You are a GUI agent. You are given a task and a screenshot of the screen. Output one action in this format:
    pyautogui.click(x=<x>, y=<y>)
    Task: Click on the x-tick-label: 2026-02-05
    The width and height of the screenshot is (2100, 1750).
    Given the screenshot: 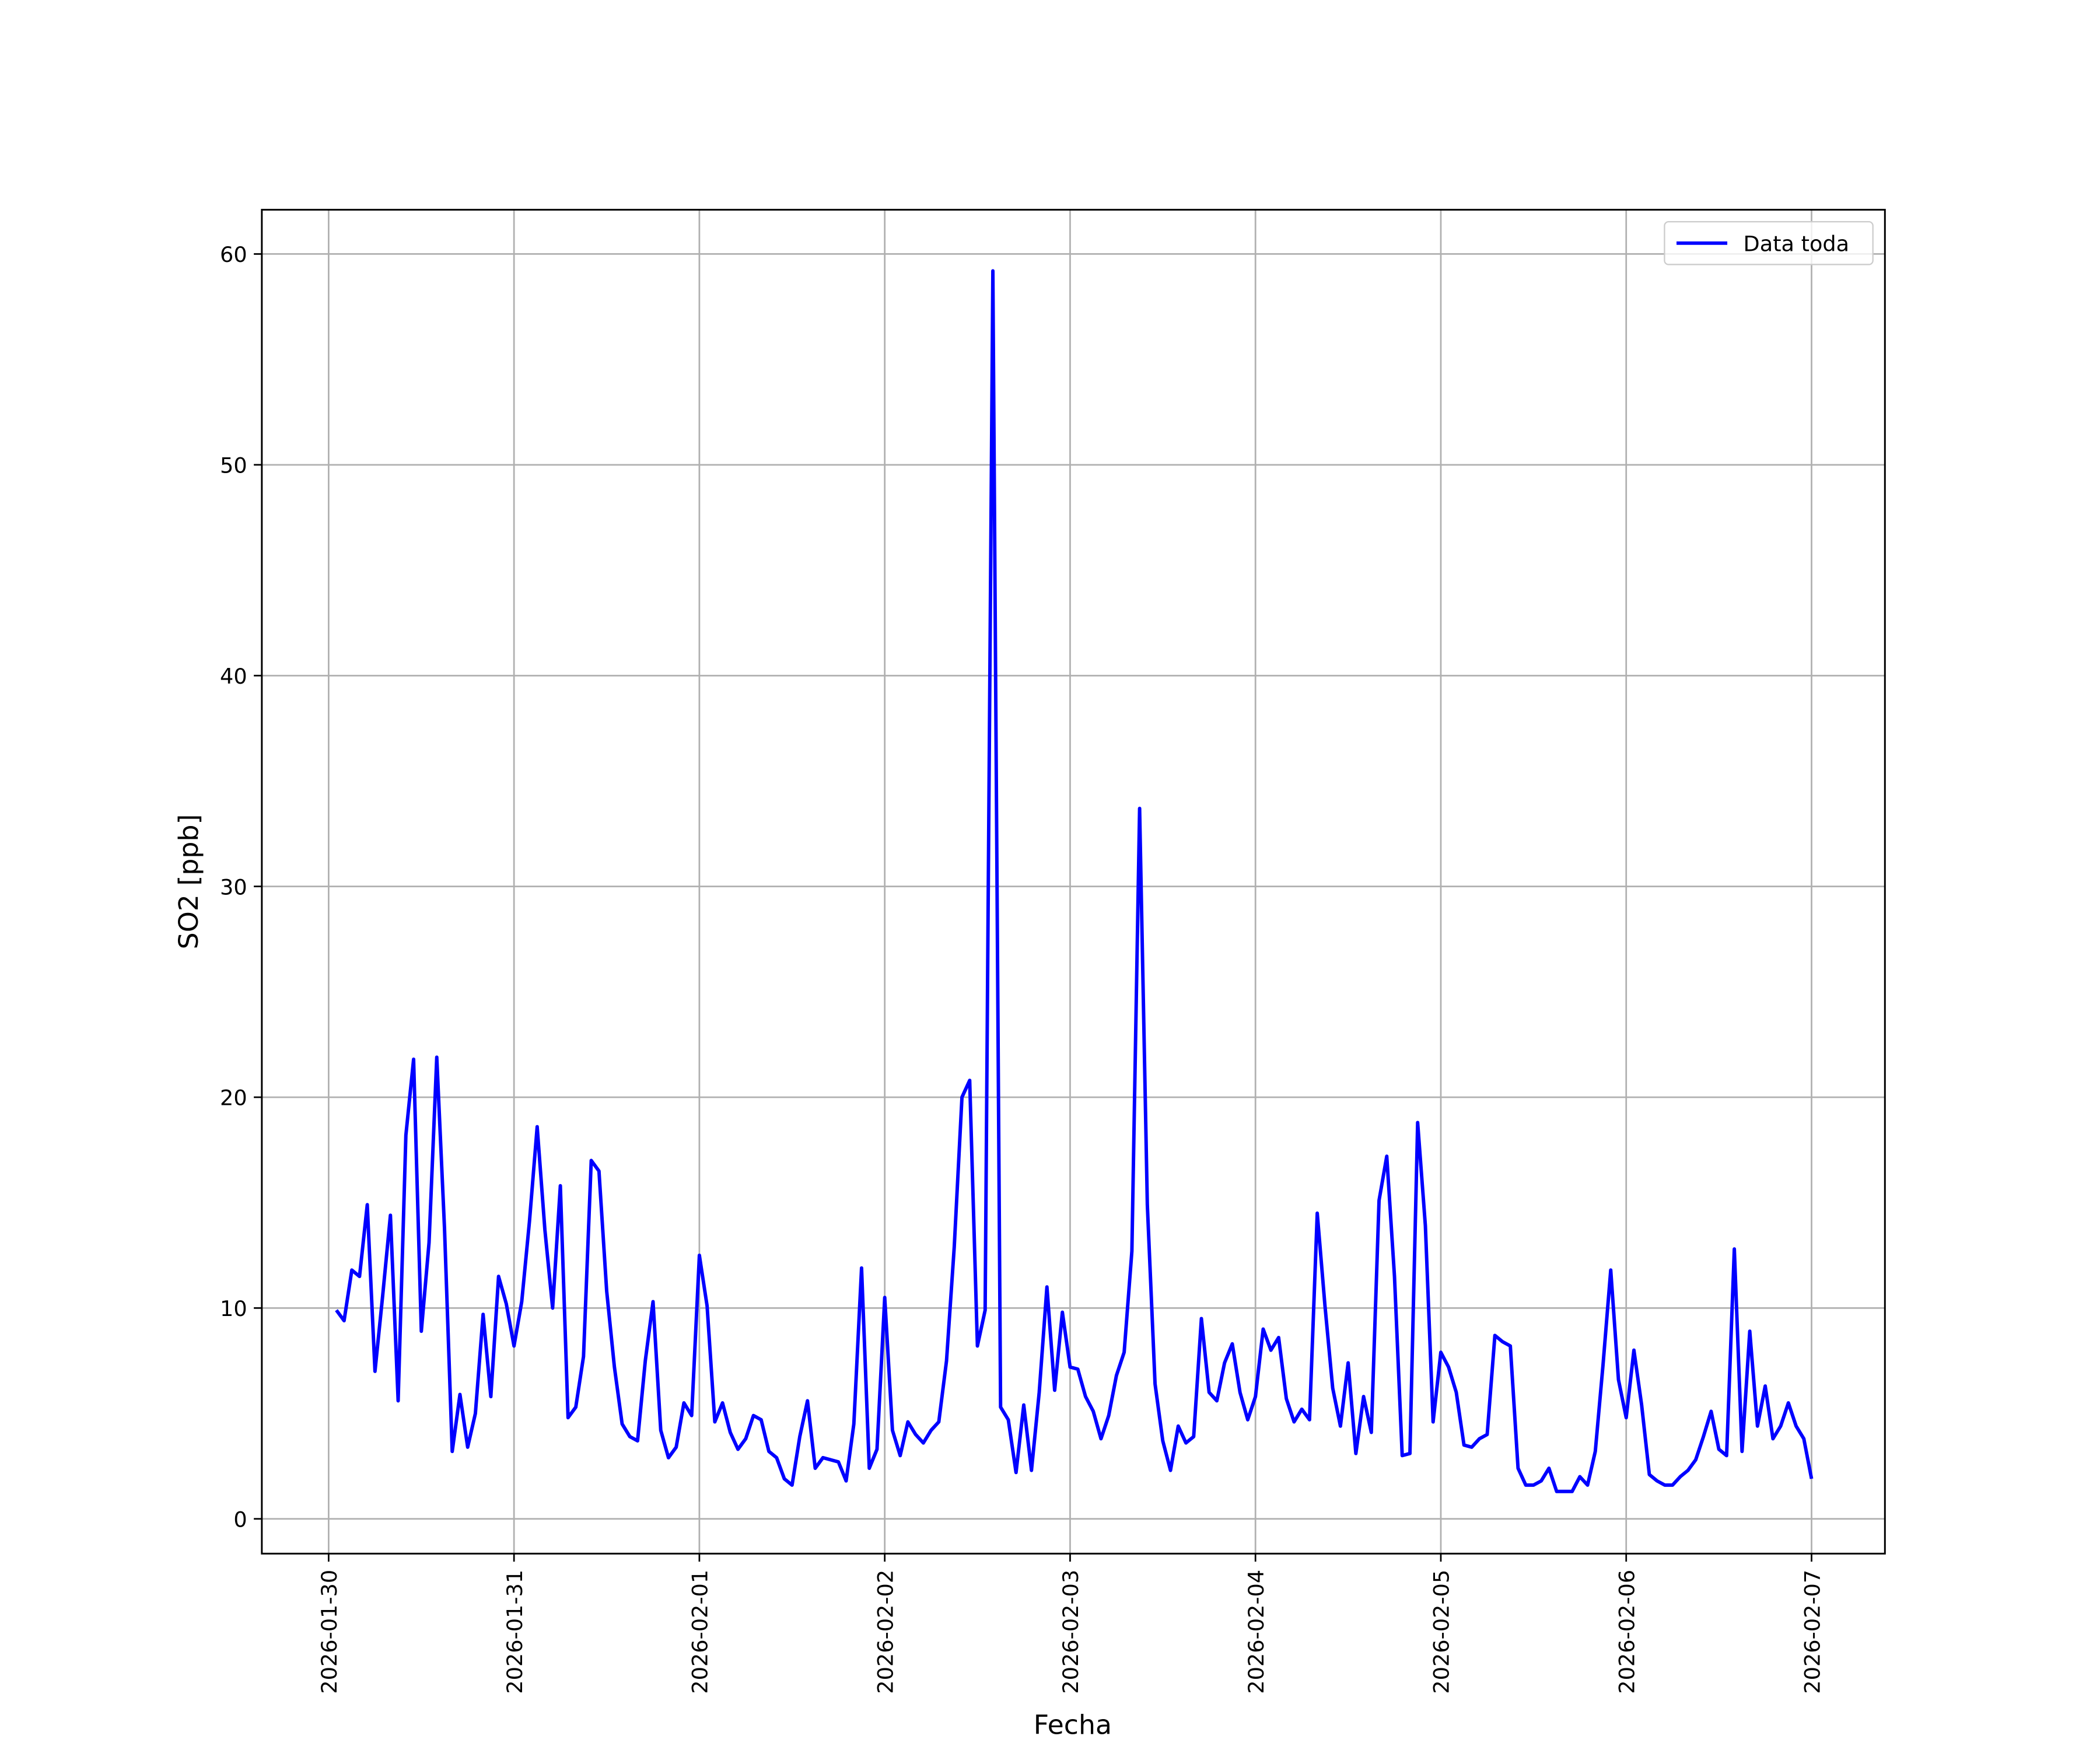 What is the action you would take?
    pyautogui.click(x=1441, y=1632)
    